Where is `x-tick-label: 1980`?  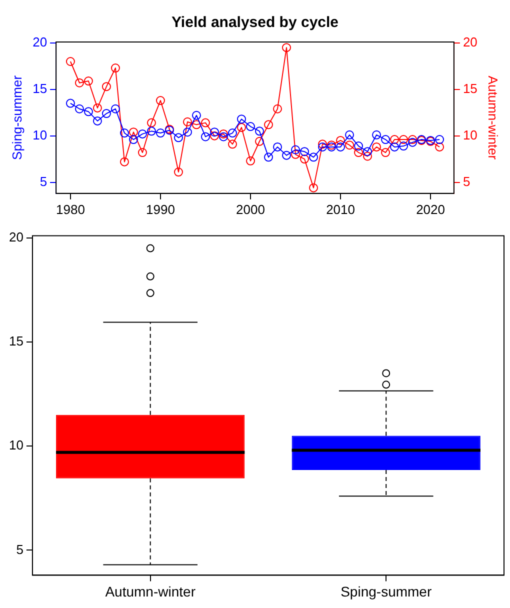
x-tick-label: 1980 is located at coordinates (70, 209).